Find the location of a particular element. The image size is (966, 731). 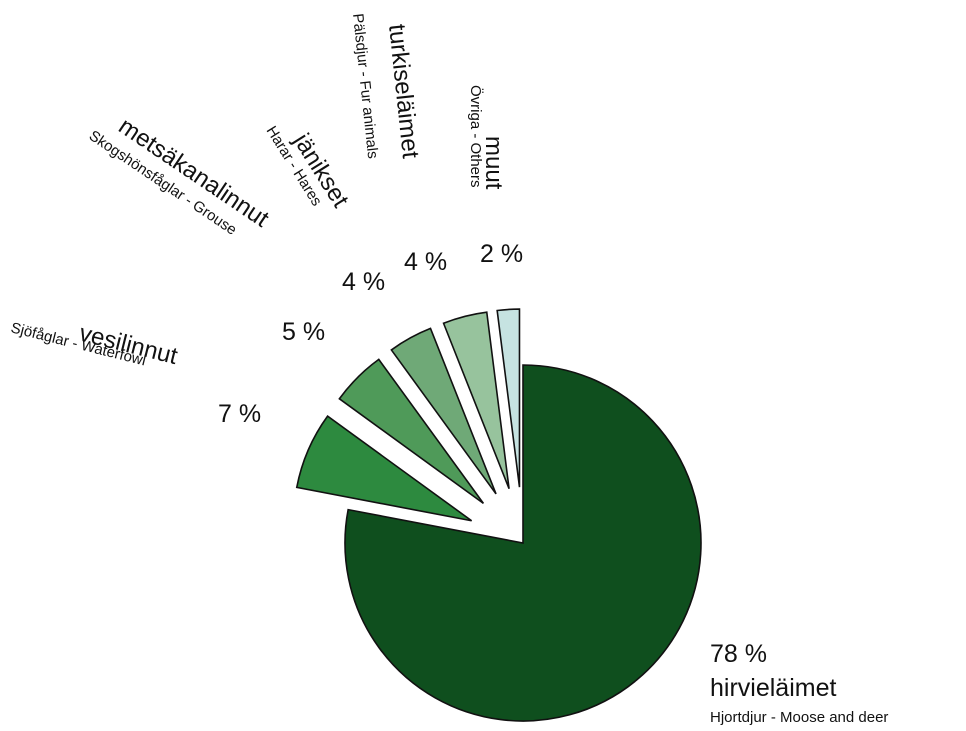

pie-slice-turkiselaimet is located at coordinates (476, 400).